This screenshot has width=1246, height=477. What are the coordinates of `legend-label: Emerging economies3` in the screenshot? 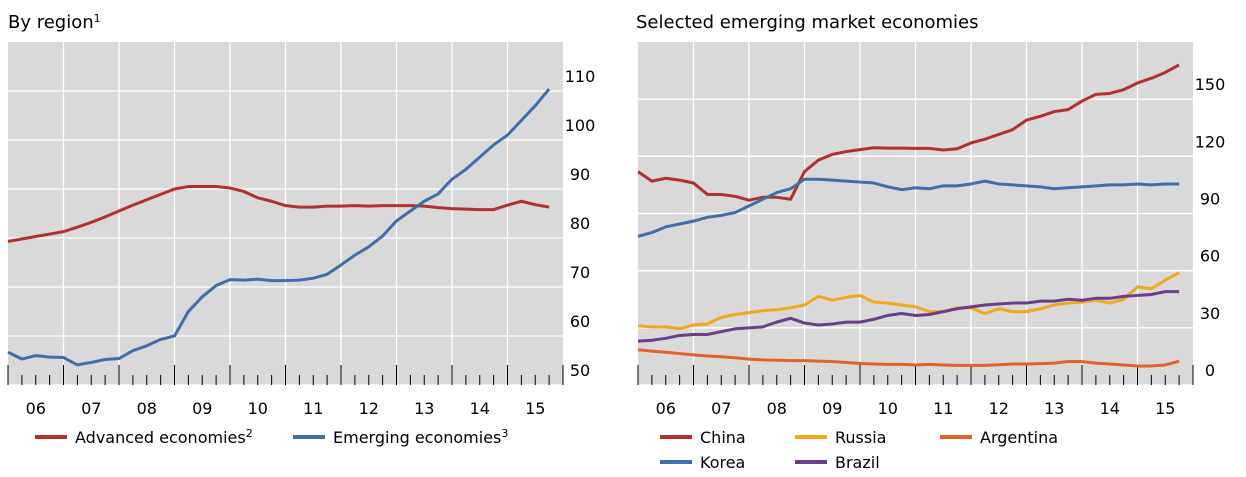 It's located at (420, 437).